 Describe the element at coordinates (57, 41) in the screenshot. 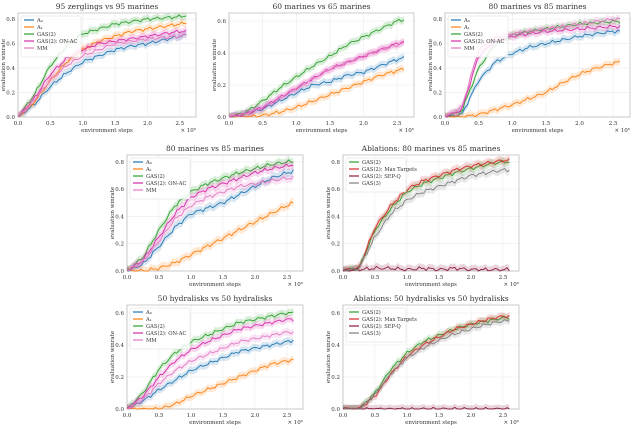

I see `legend-label: GAS(2): ON-AC` at that location.